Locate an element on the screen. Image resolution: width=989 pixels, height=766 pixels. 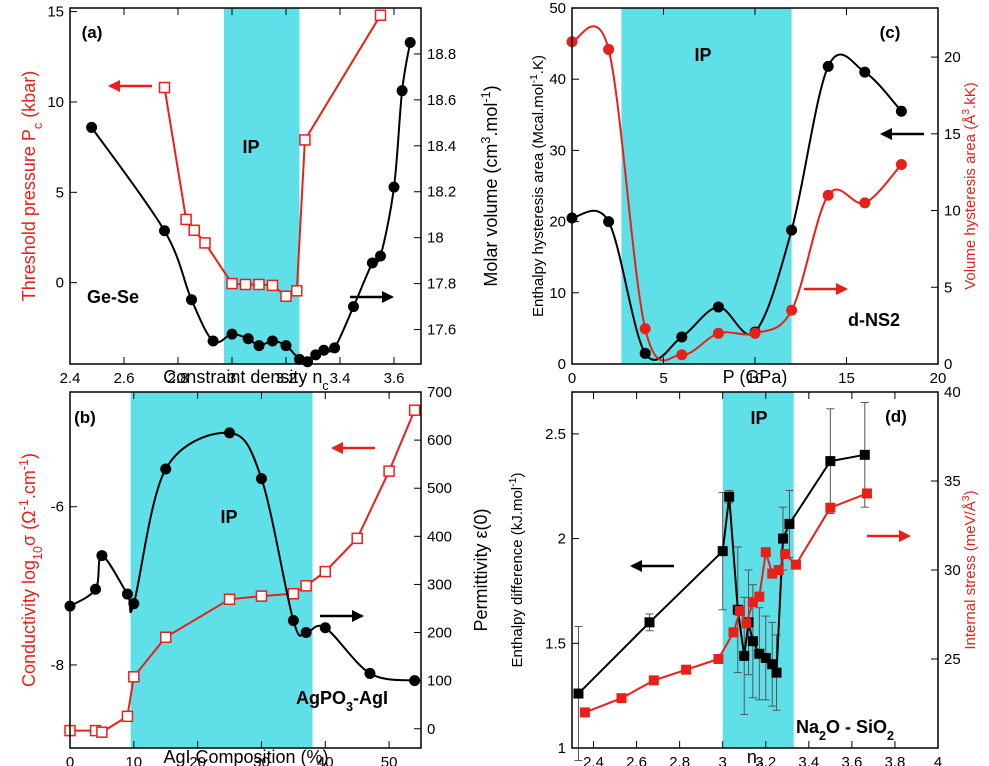
x-tick-label: 4 is located at coordinates (938, 760).